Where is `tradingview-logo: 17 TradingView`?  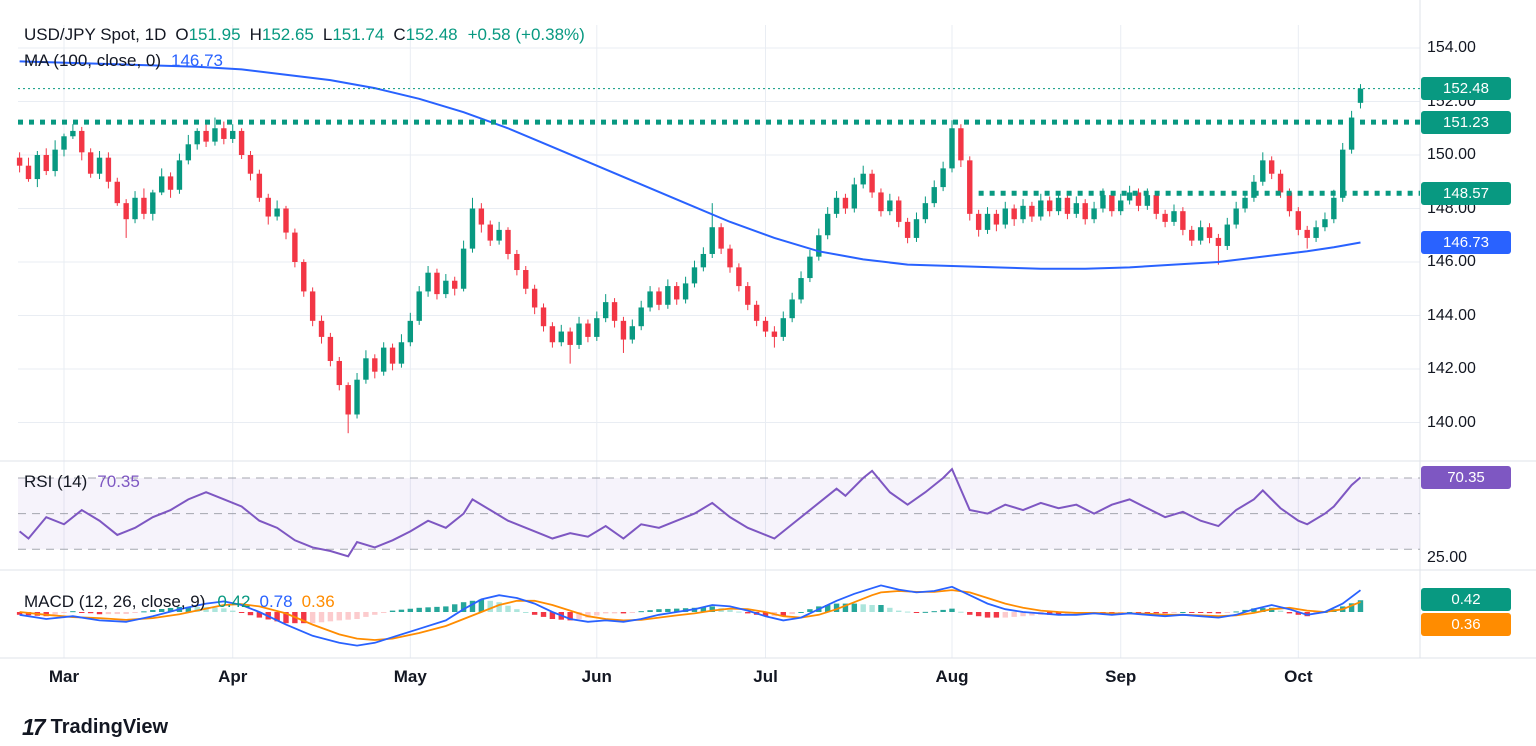 tradingview-logo: 17 TradingView is located at coordinates (95, 727).